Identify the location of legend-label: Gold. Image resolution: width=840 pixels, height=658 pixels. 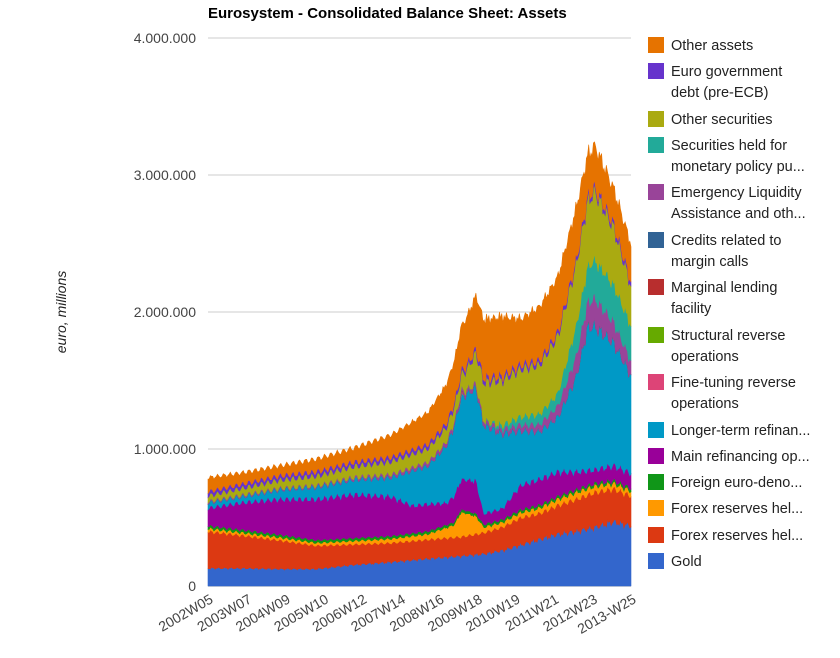
(686, 562).